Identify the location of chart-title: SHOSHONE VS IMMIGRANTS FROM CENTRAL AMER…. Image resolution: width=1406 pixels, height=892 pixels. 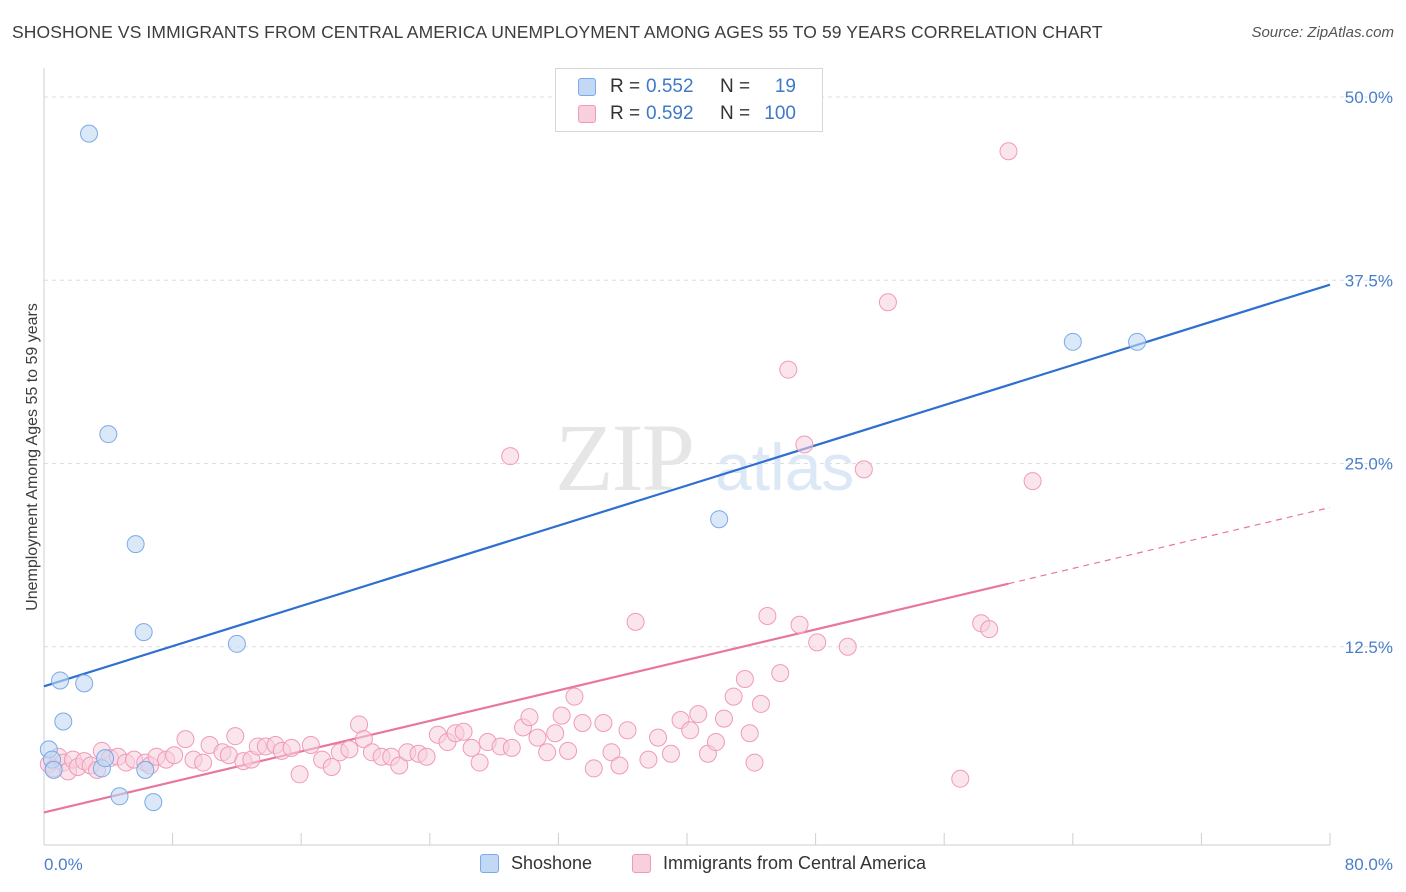
(557, 32).